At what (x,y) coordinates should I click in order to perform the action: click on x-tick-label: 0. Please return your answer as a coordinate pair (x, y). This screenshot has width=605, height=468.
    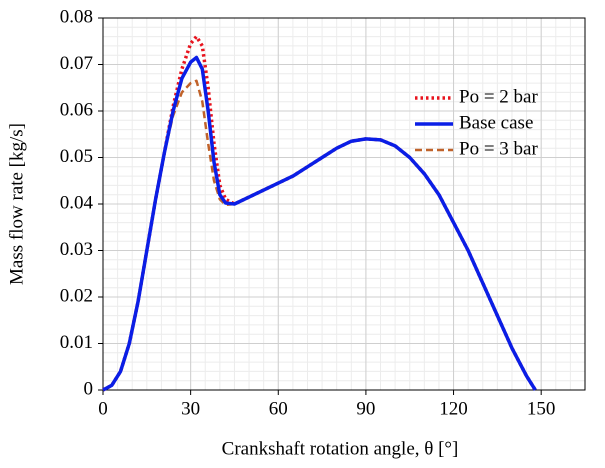
    Looking at the image, I should click on (103, 408).